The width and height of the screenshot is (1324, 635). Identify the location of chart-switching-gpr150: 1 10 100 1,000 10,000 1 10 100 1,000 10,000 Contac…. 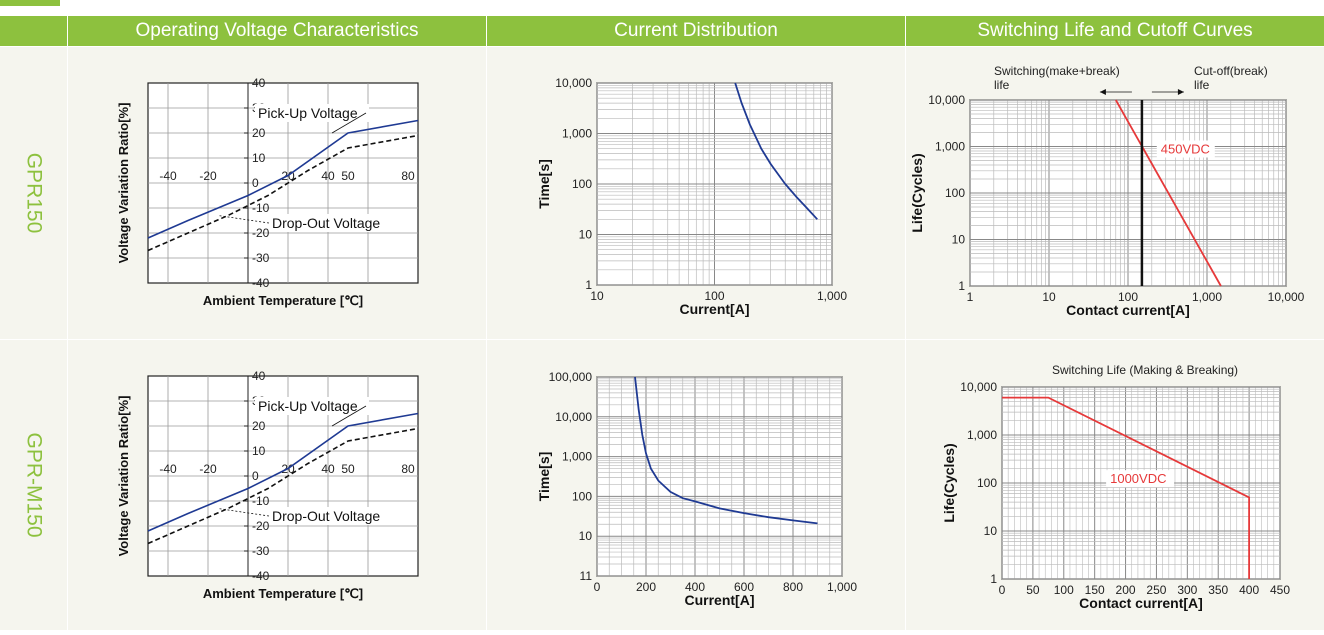
(1107, 191).